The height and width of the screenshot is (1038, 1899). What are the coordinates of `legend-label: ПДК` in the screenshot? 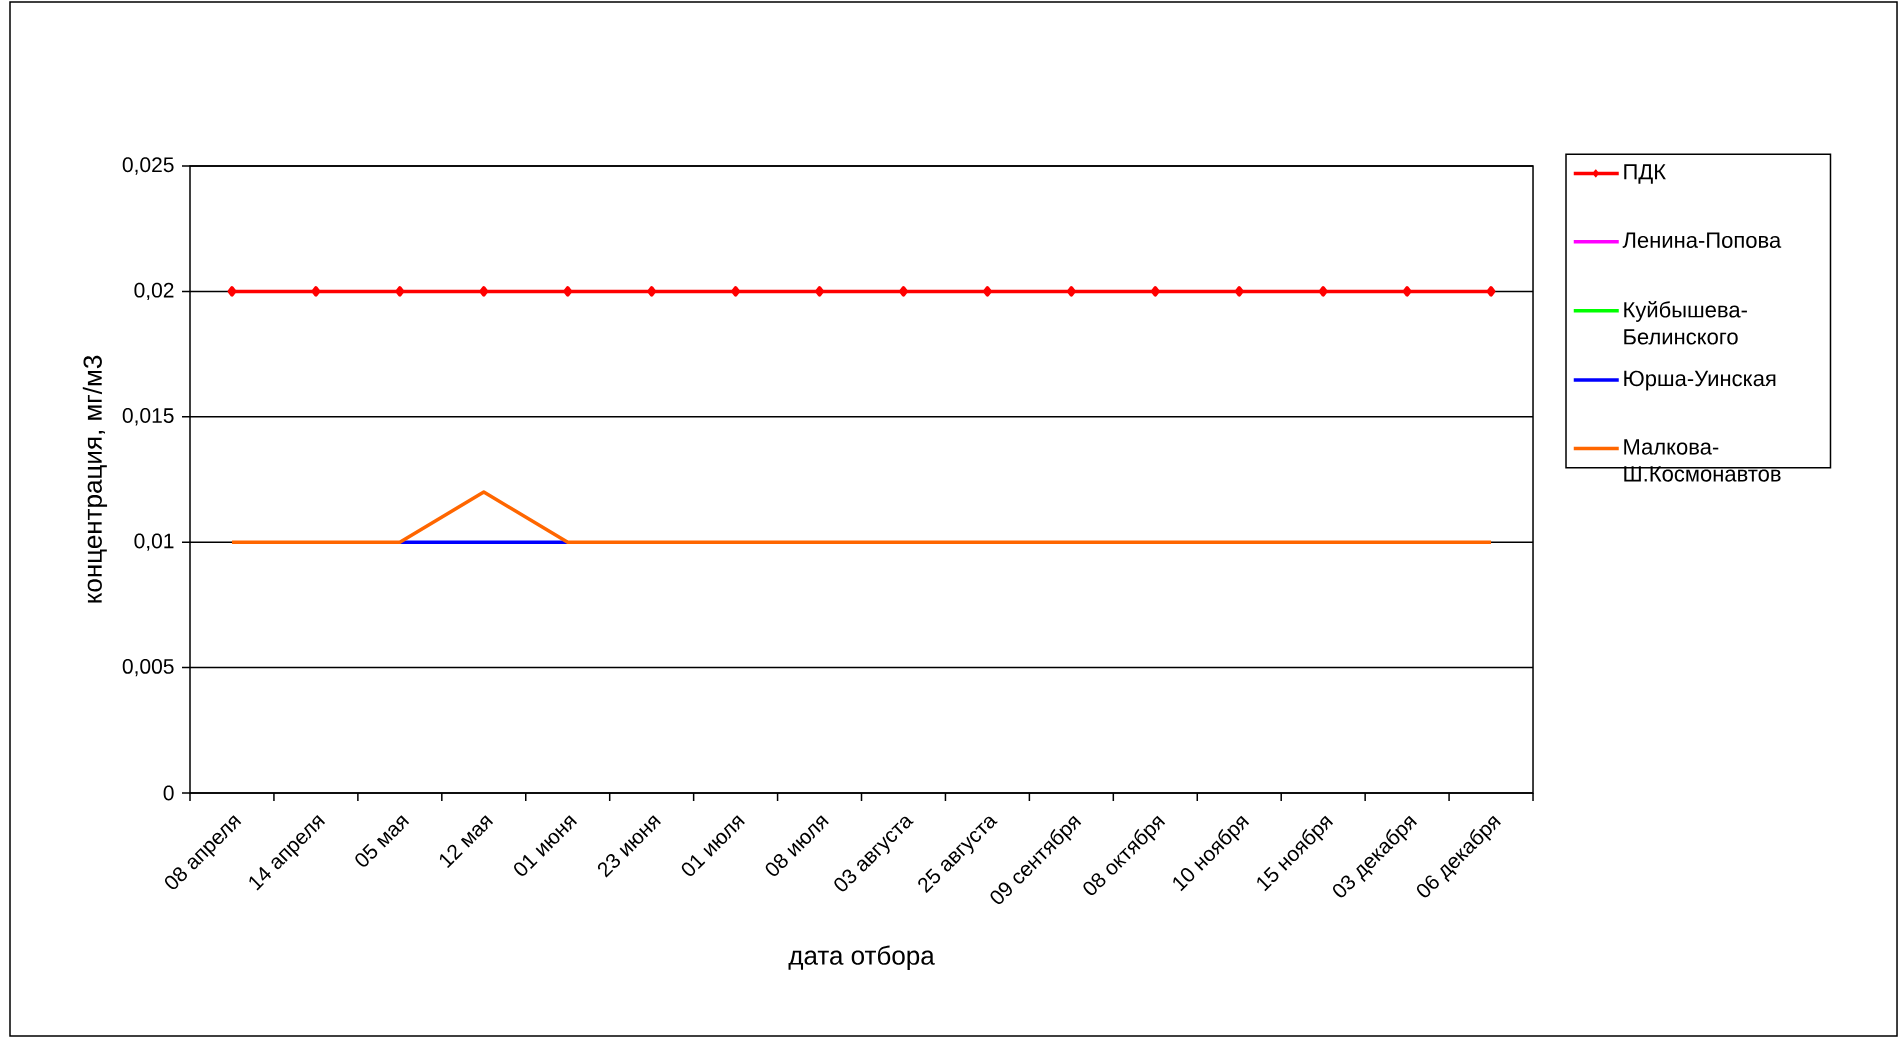 It's located at (1645, 174).